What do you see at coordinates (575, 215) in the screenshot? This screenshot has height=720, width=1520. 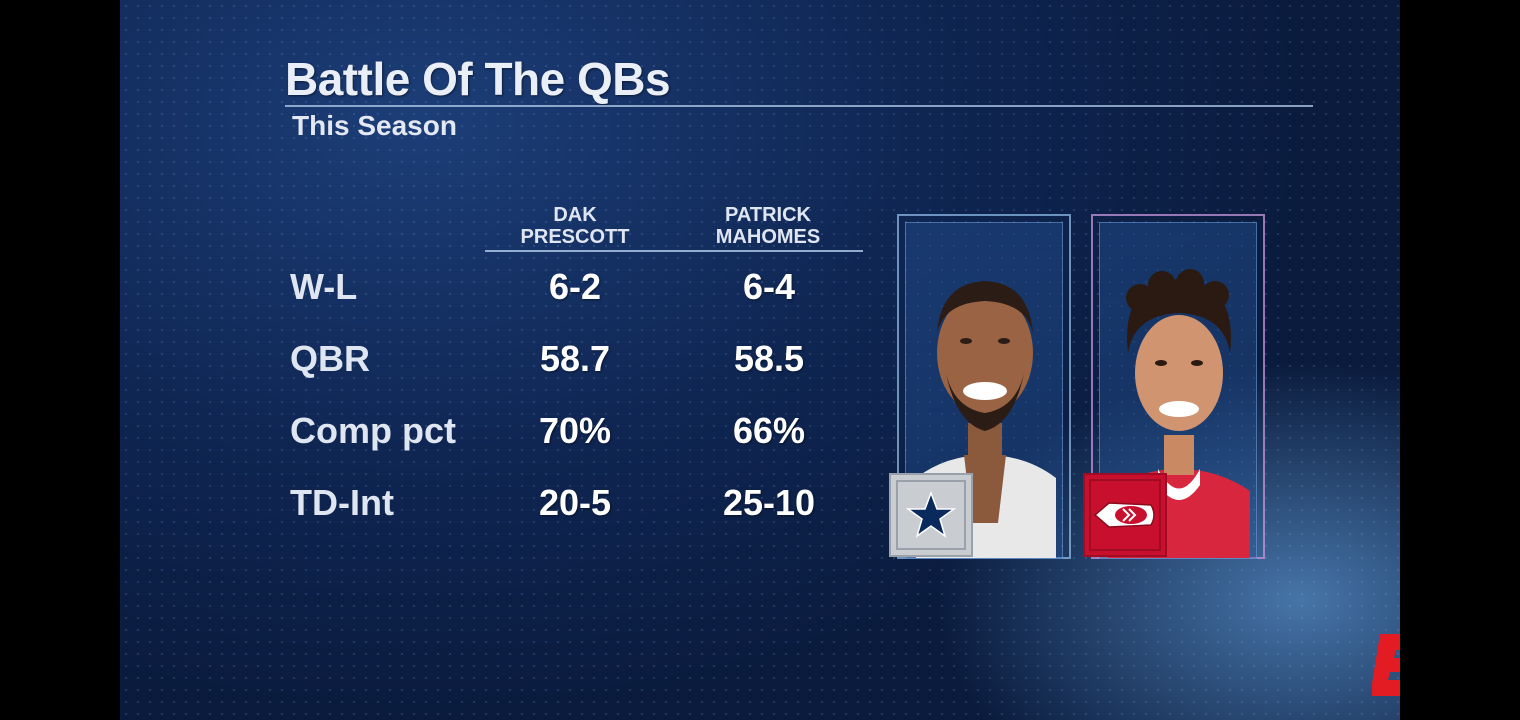 I see `player-first-name: DAK` at bounding box center [575, 215].